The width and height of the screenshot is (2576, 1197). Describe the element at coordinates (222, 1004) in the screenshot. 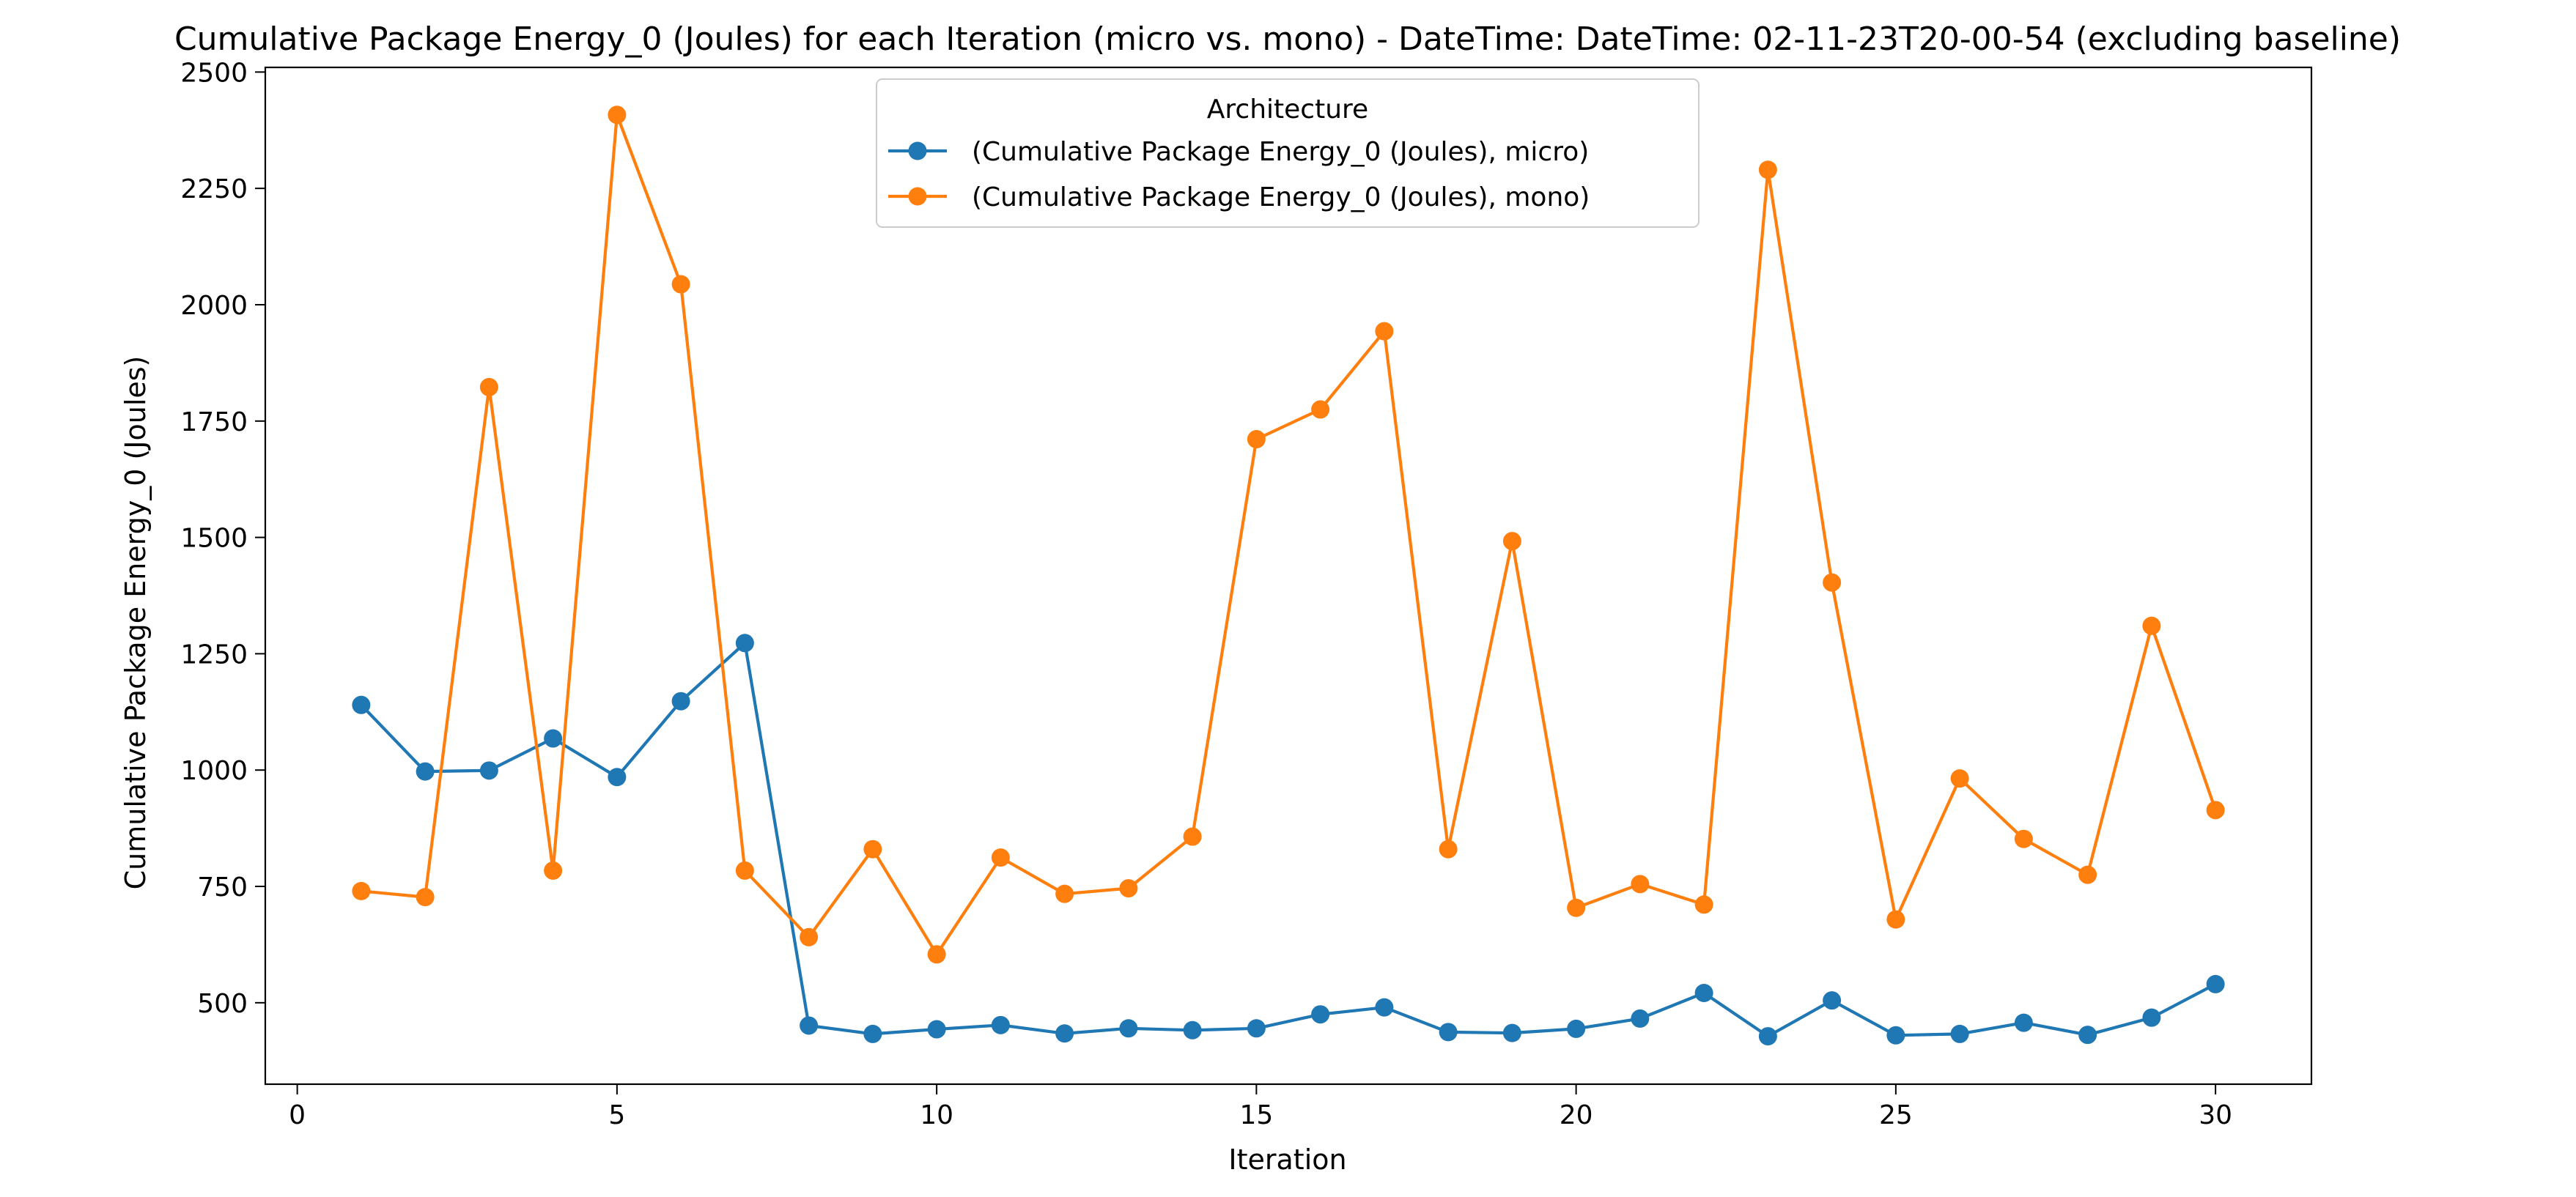

I see `y-tick-label: 500` at that location.